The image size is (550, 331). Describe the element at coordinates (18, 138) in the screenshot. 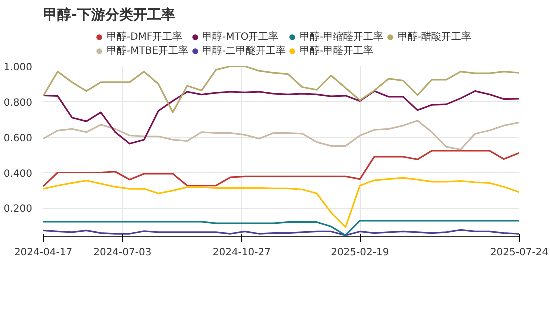

I see `y-tick-label: 0.600` at that location.